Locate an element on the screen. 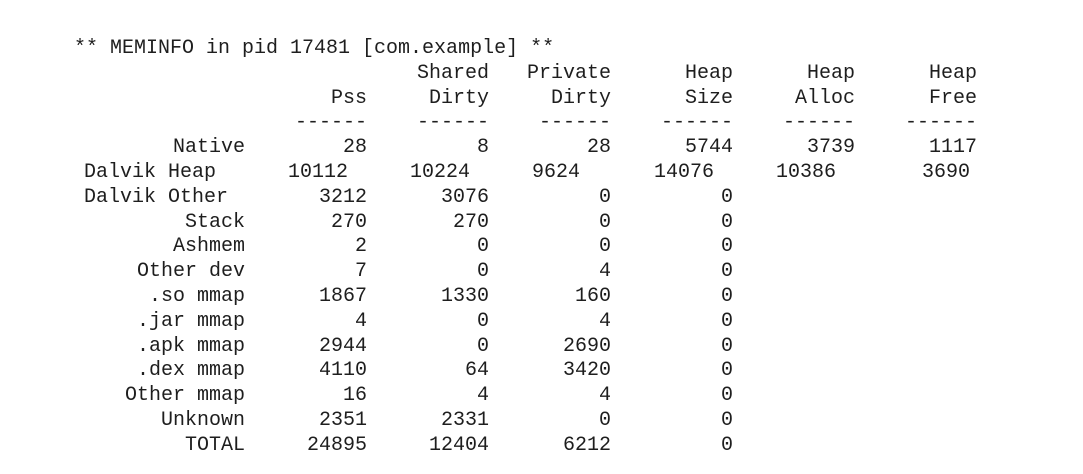  row-value: 64 is located at coordinates (476, 371).